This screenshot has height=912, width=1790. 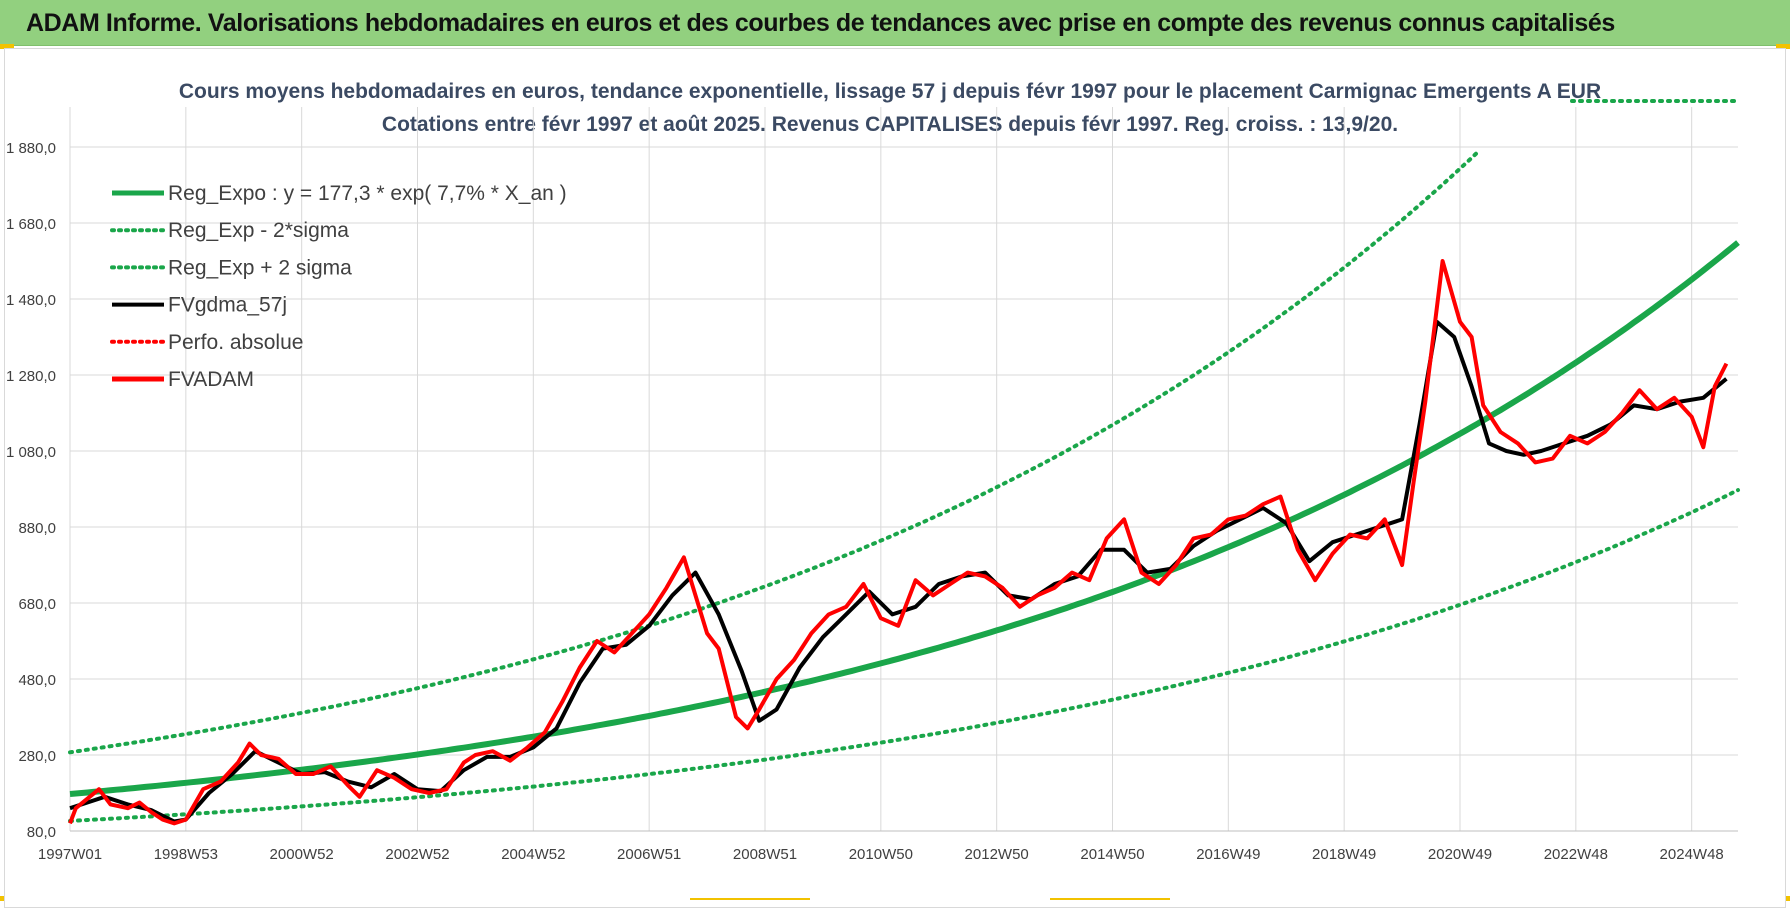 I want to click on y-tick-label: 1 680,0, so click(x=31, y=224).